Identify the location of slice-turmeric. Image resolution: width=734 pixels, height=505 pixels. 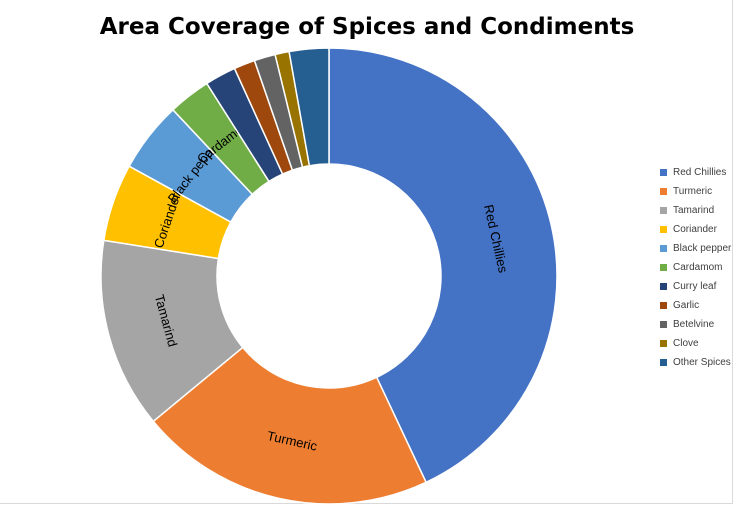
(290, 425).